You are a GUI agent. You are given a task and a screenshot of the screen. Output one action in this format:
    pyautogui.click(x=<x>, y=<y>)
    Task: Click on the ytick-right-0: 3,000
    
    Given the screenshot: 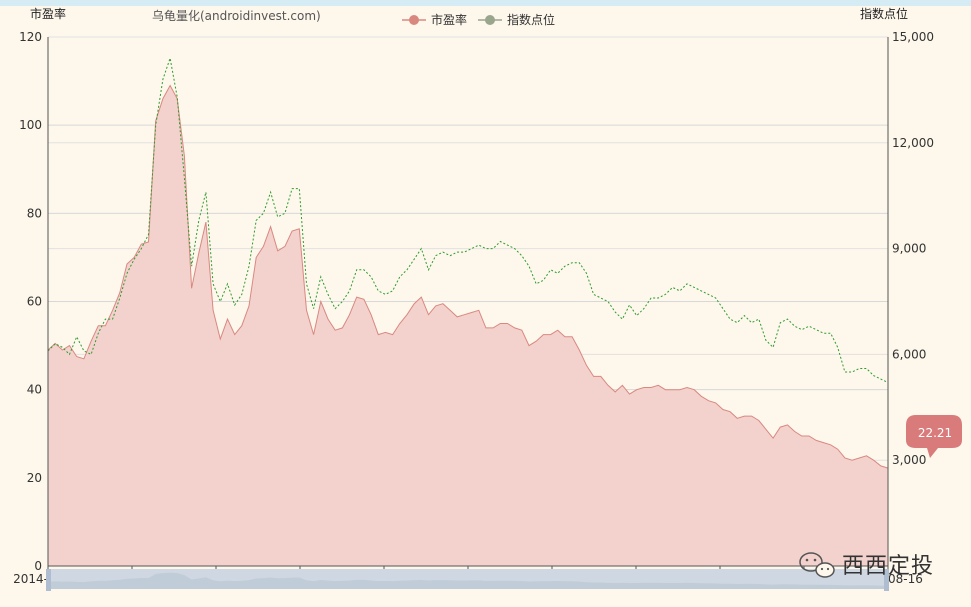 What is the action you would take?
    pyautogui.click(x=909, y=460)
    